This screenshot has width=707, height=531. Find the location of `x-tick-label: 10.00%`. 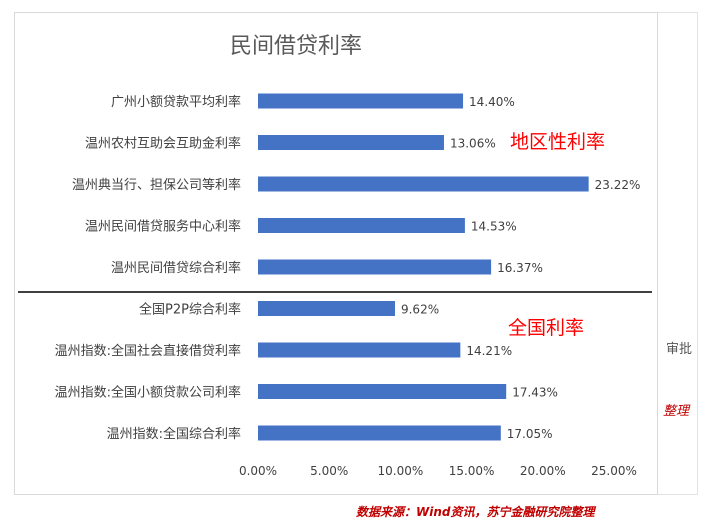

x-tick-label: 10.00% is located at coordinates (401, 471).